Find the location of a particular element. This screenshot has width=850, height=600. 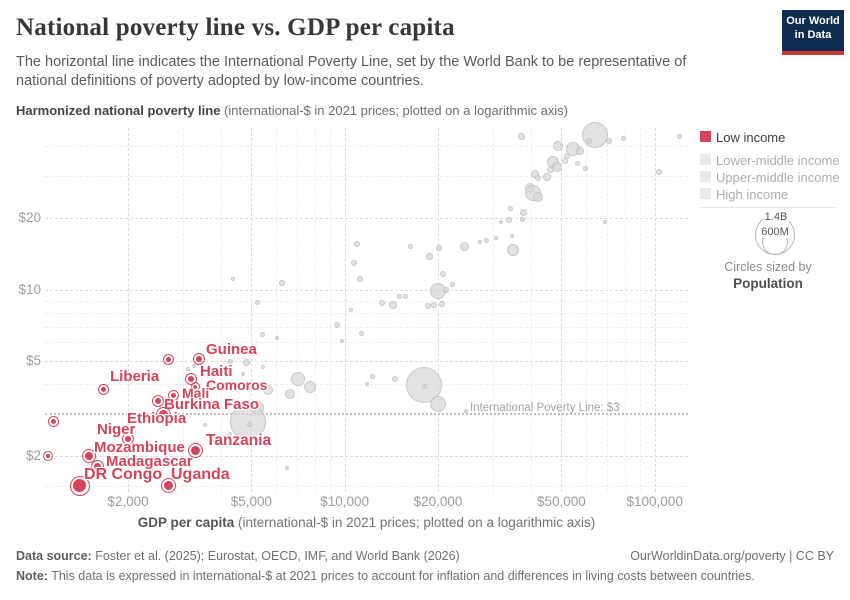

owid-logo: Our World in Data is located at coordinates (813, 32).